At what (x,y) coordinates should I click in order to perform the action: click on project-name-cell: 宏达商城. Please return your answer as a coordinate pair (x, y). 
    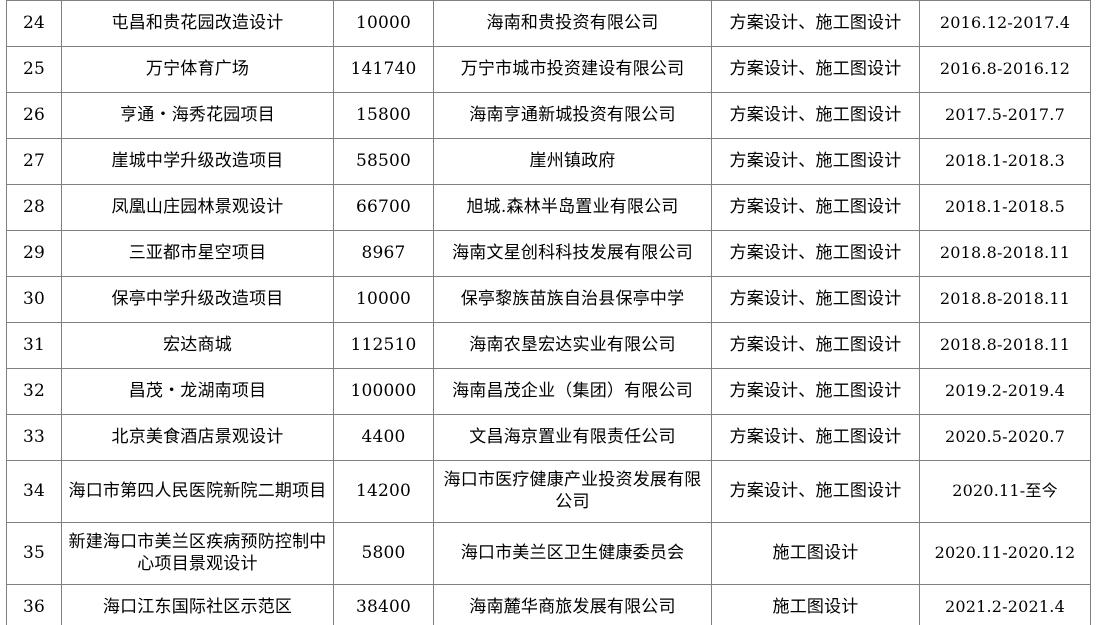
    Looking at the image, I should click on (197, 345).